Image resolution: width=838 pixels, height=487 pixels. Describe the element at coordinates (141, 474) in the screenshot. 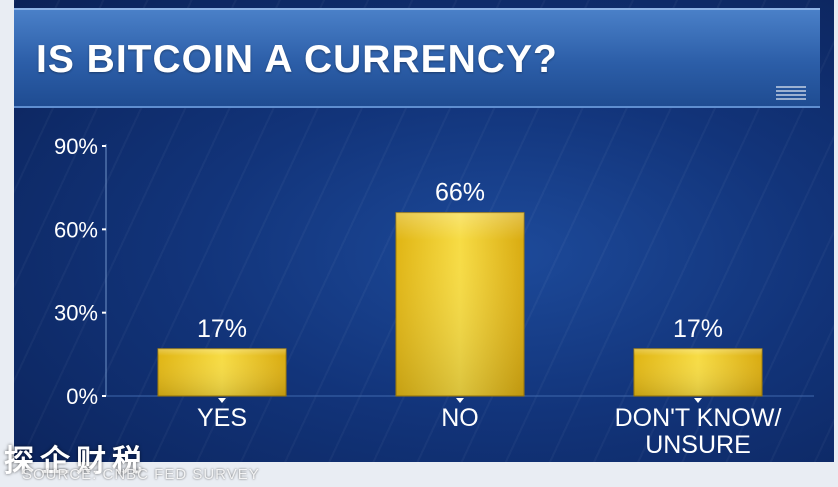

I see `source-note: SOURCE: CNBC FED SURVEY` at that location.